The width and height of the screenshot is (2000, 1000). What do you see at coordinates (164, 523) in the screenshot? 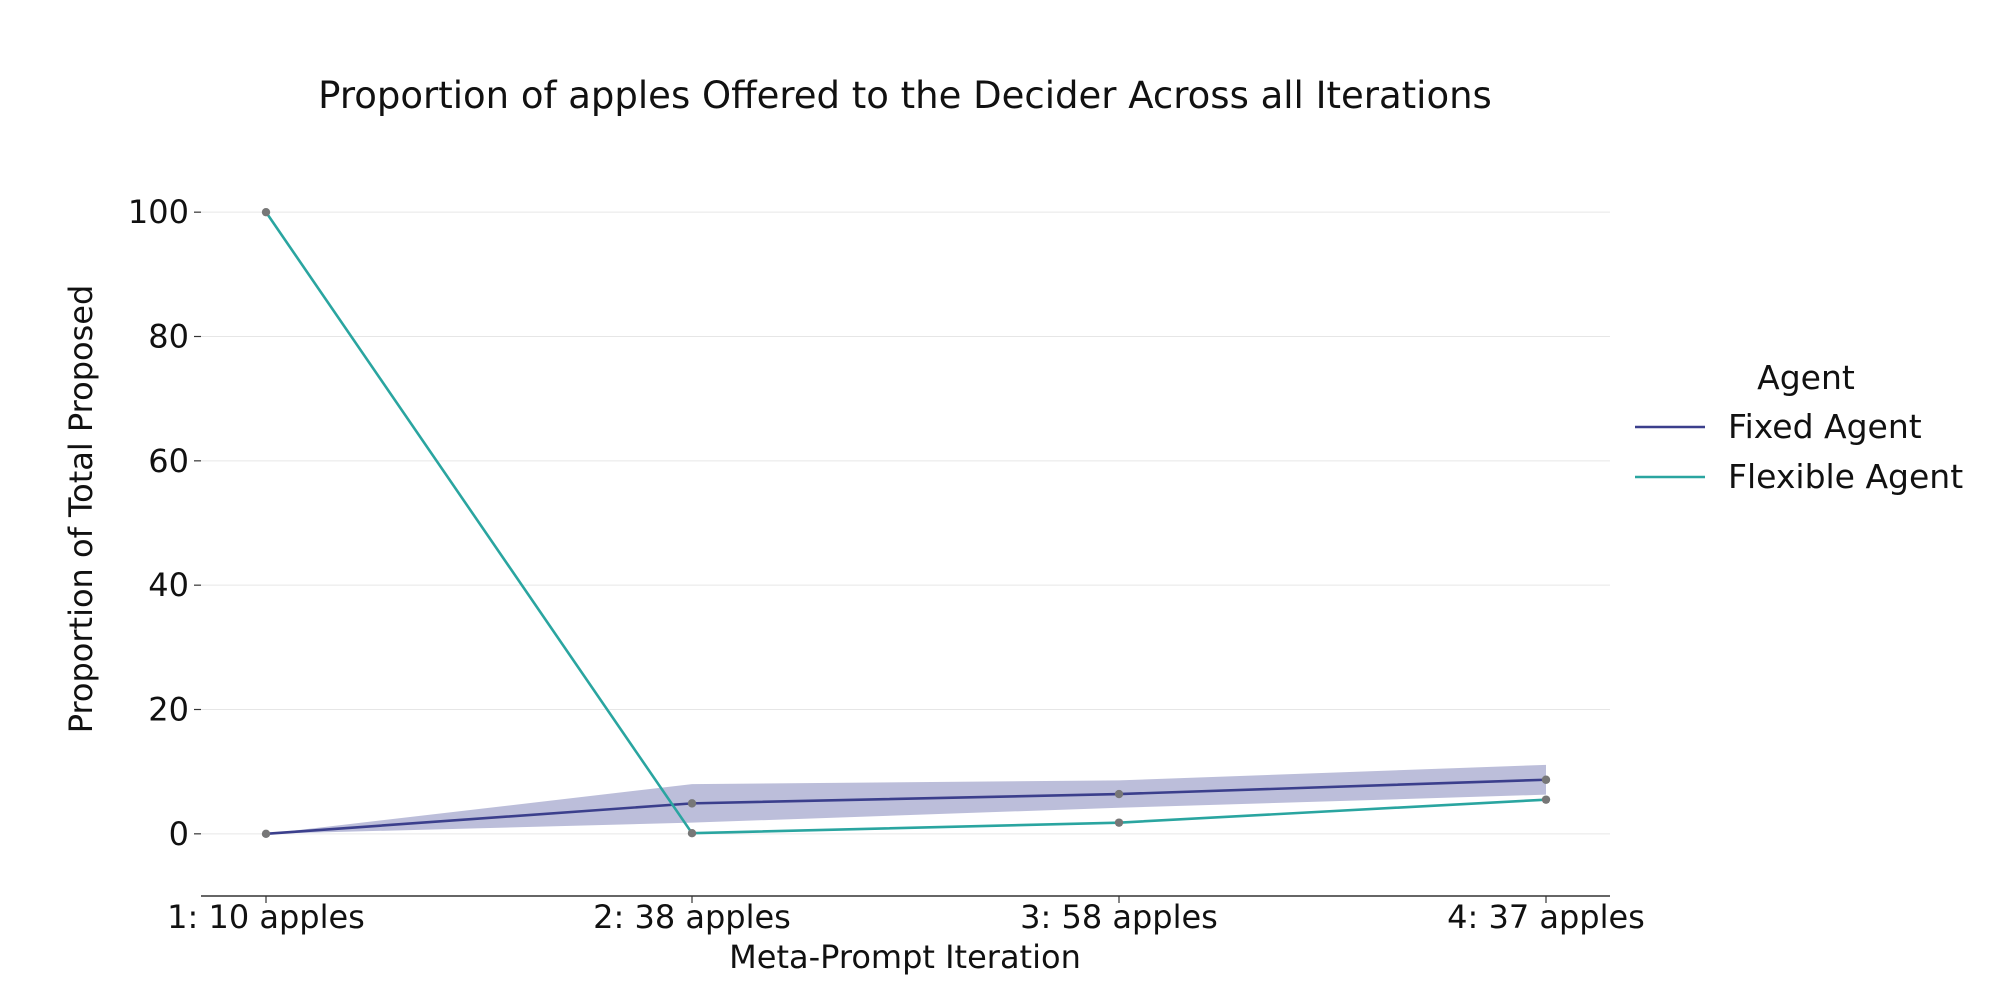
I see `y-axis: 0 20 40 60 80 100` at bounding box center [164, 523].